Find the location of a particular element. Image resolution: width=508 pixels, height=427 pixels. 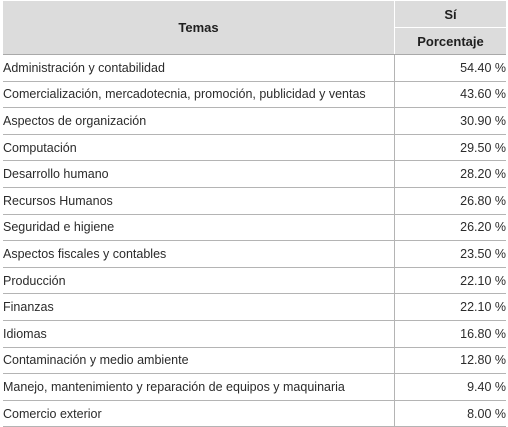

header-percentage: Porcentaje is located at coordinates (450, 41).